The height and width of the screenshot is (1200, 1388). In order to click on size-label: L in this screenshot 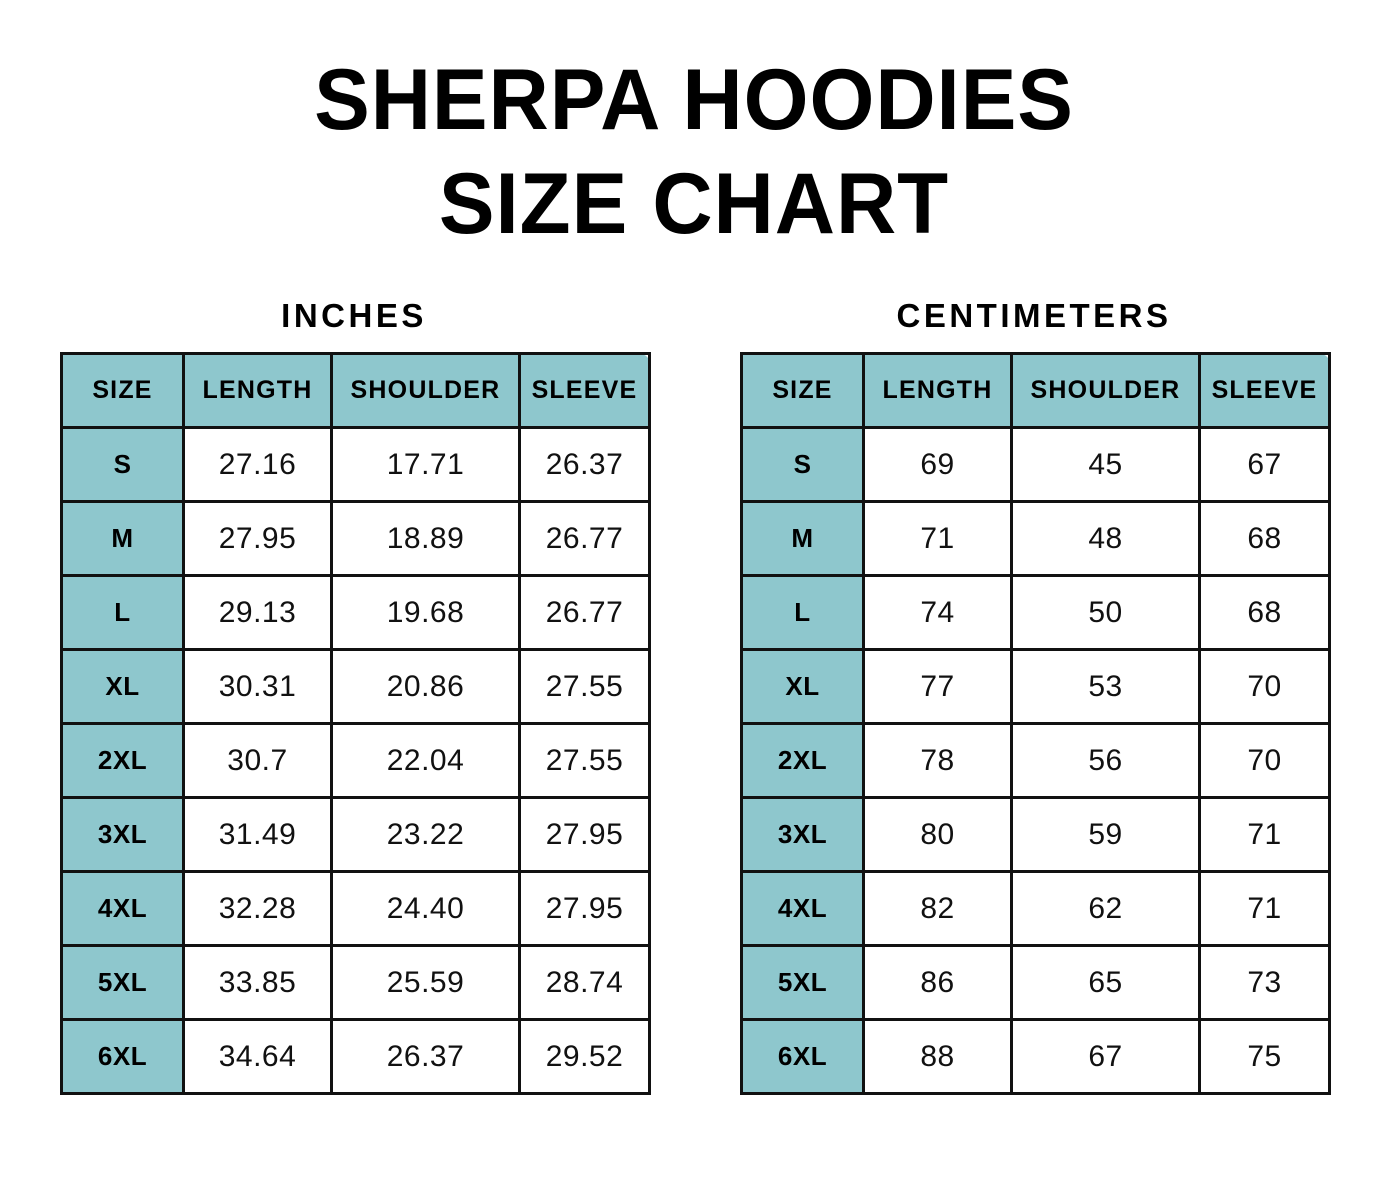, I will do `click(122, 612)`.